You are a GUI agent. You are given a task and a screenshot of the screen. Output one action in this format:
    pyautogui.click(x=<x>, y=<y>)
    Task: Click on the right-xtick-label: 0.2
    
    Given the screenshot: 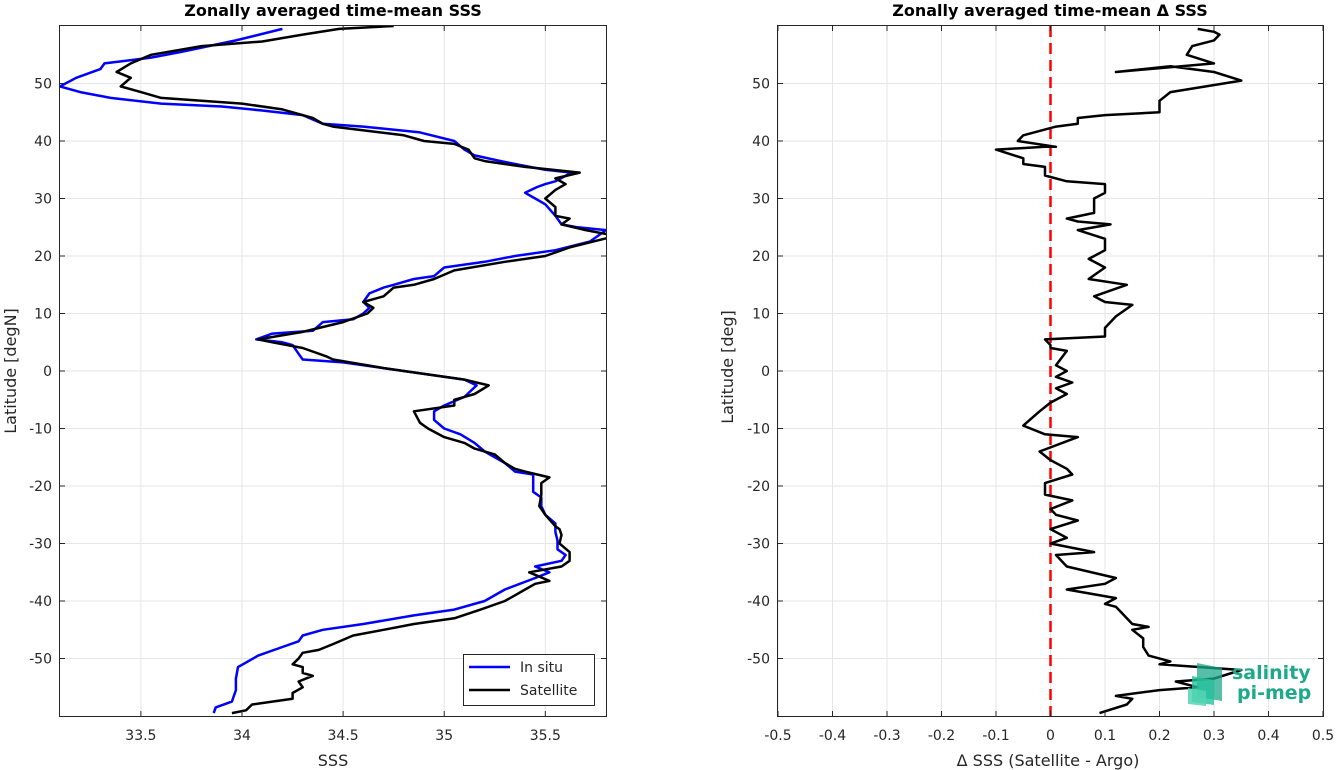 What is the action you would take?
    pyautogui.click(x=1159, y=736)
    